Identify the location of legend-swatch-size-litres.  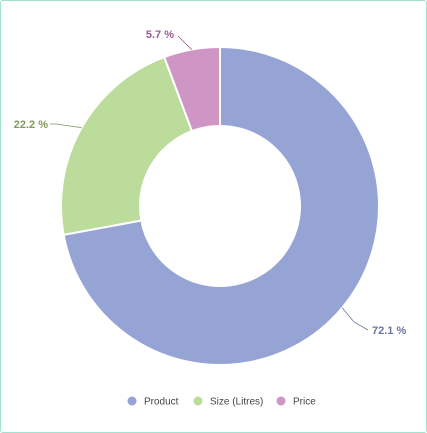
(198, 401).